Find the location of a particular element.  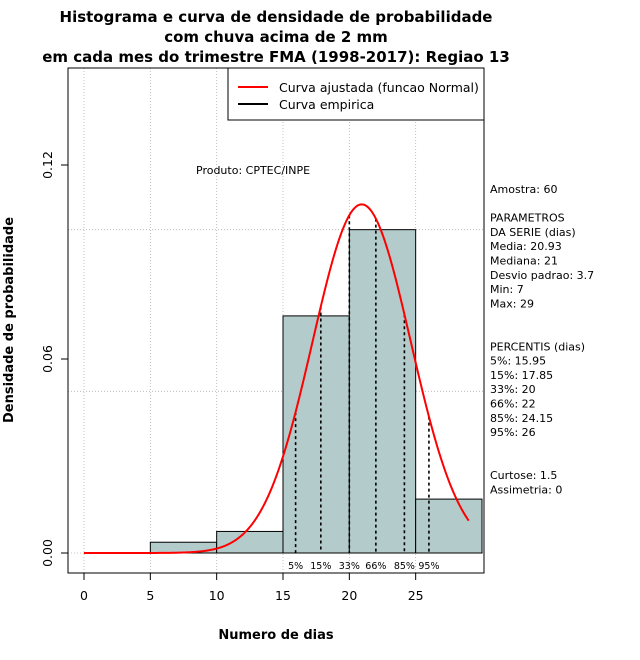

y-axis-label: Densidade de probabilidade is located at coordinates (9, 320).